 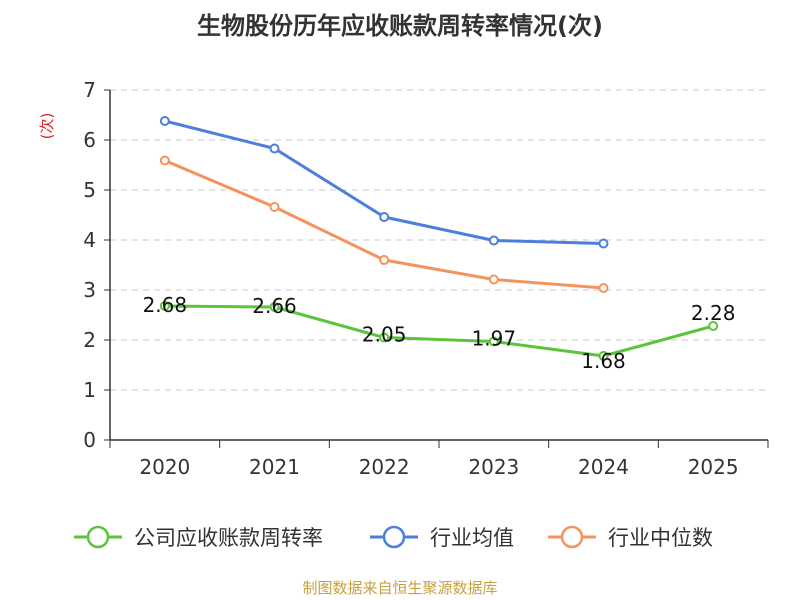 What do you see at coordinates (472, 538) in the screenshot?
I see `legend-label: 行业均值` at bounding box center [472, 538].